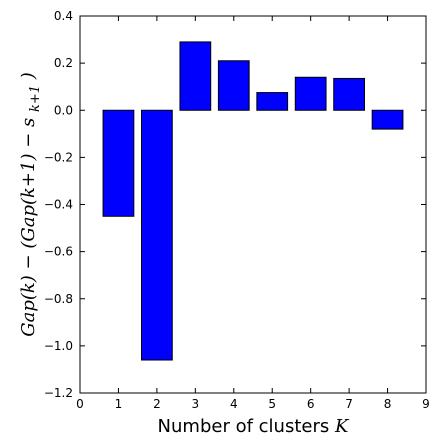  Describe the element at coordinates (28, 76) in the screenshot. I see `y-axis-label-close: )` at that location.